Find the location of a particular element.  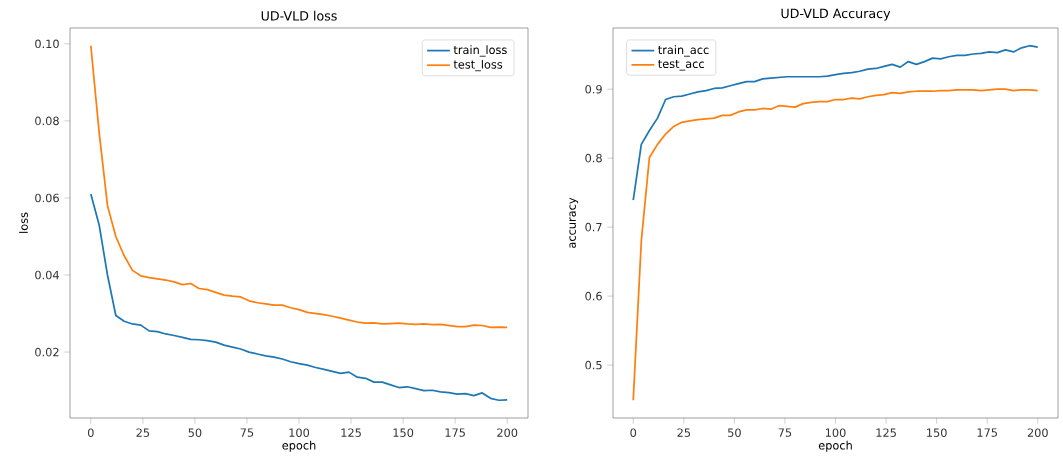

chart-title: UD-VLD Accuracy is located at coordinates (836, 14).